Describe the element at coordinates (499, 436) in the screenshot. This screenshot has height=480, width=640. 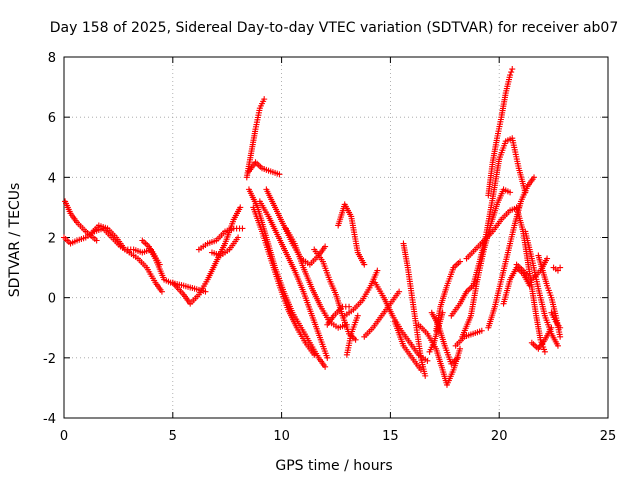
I see `x-tick-label: 20` at that location.